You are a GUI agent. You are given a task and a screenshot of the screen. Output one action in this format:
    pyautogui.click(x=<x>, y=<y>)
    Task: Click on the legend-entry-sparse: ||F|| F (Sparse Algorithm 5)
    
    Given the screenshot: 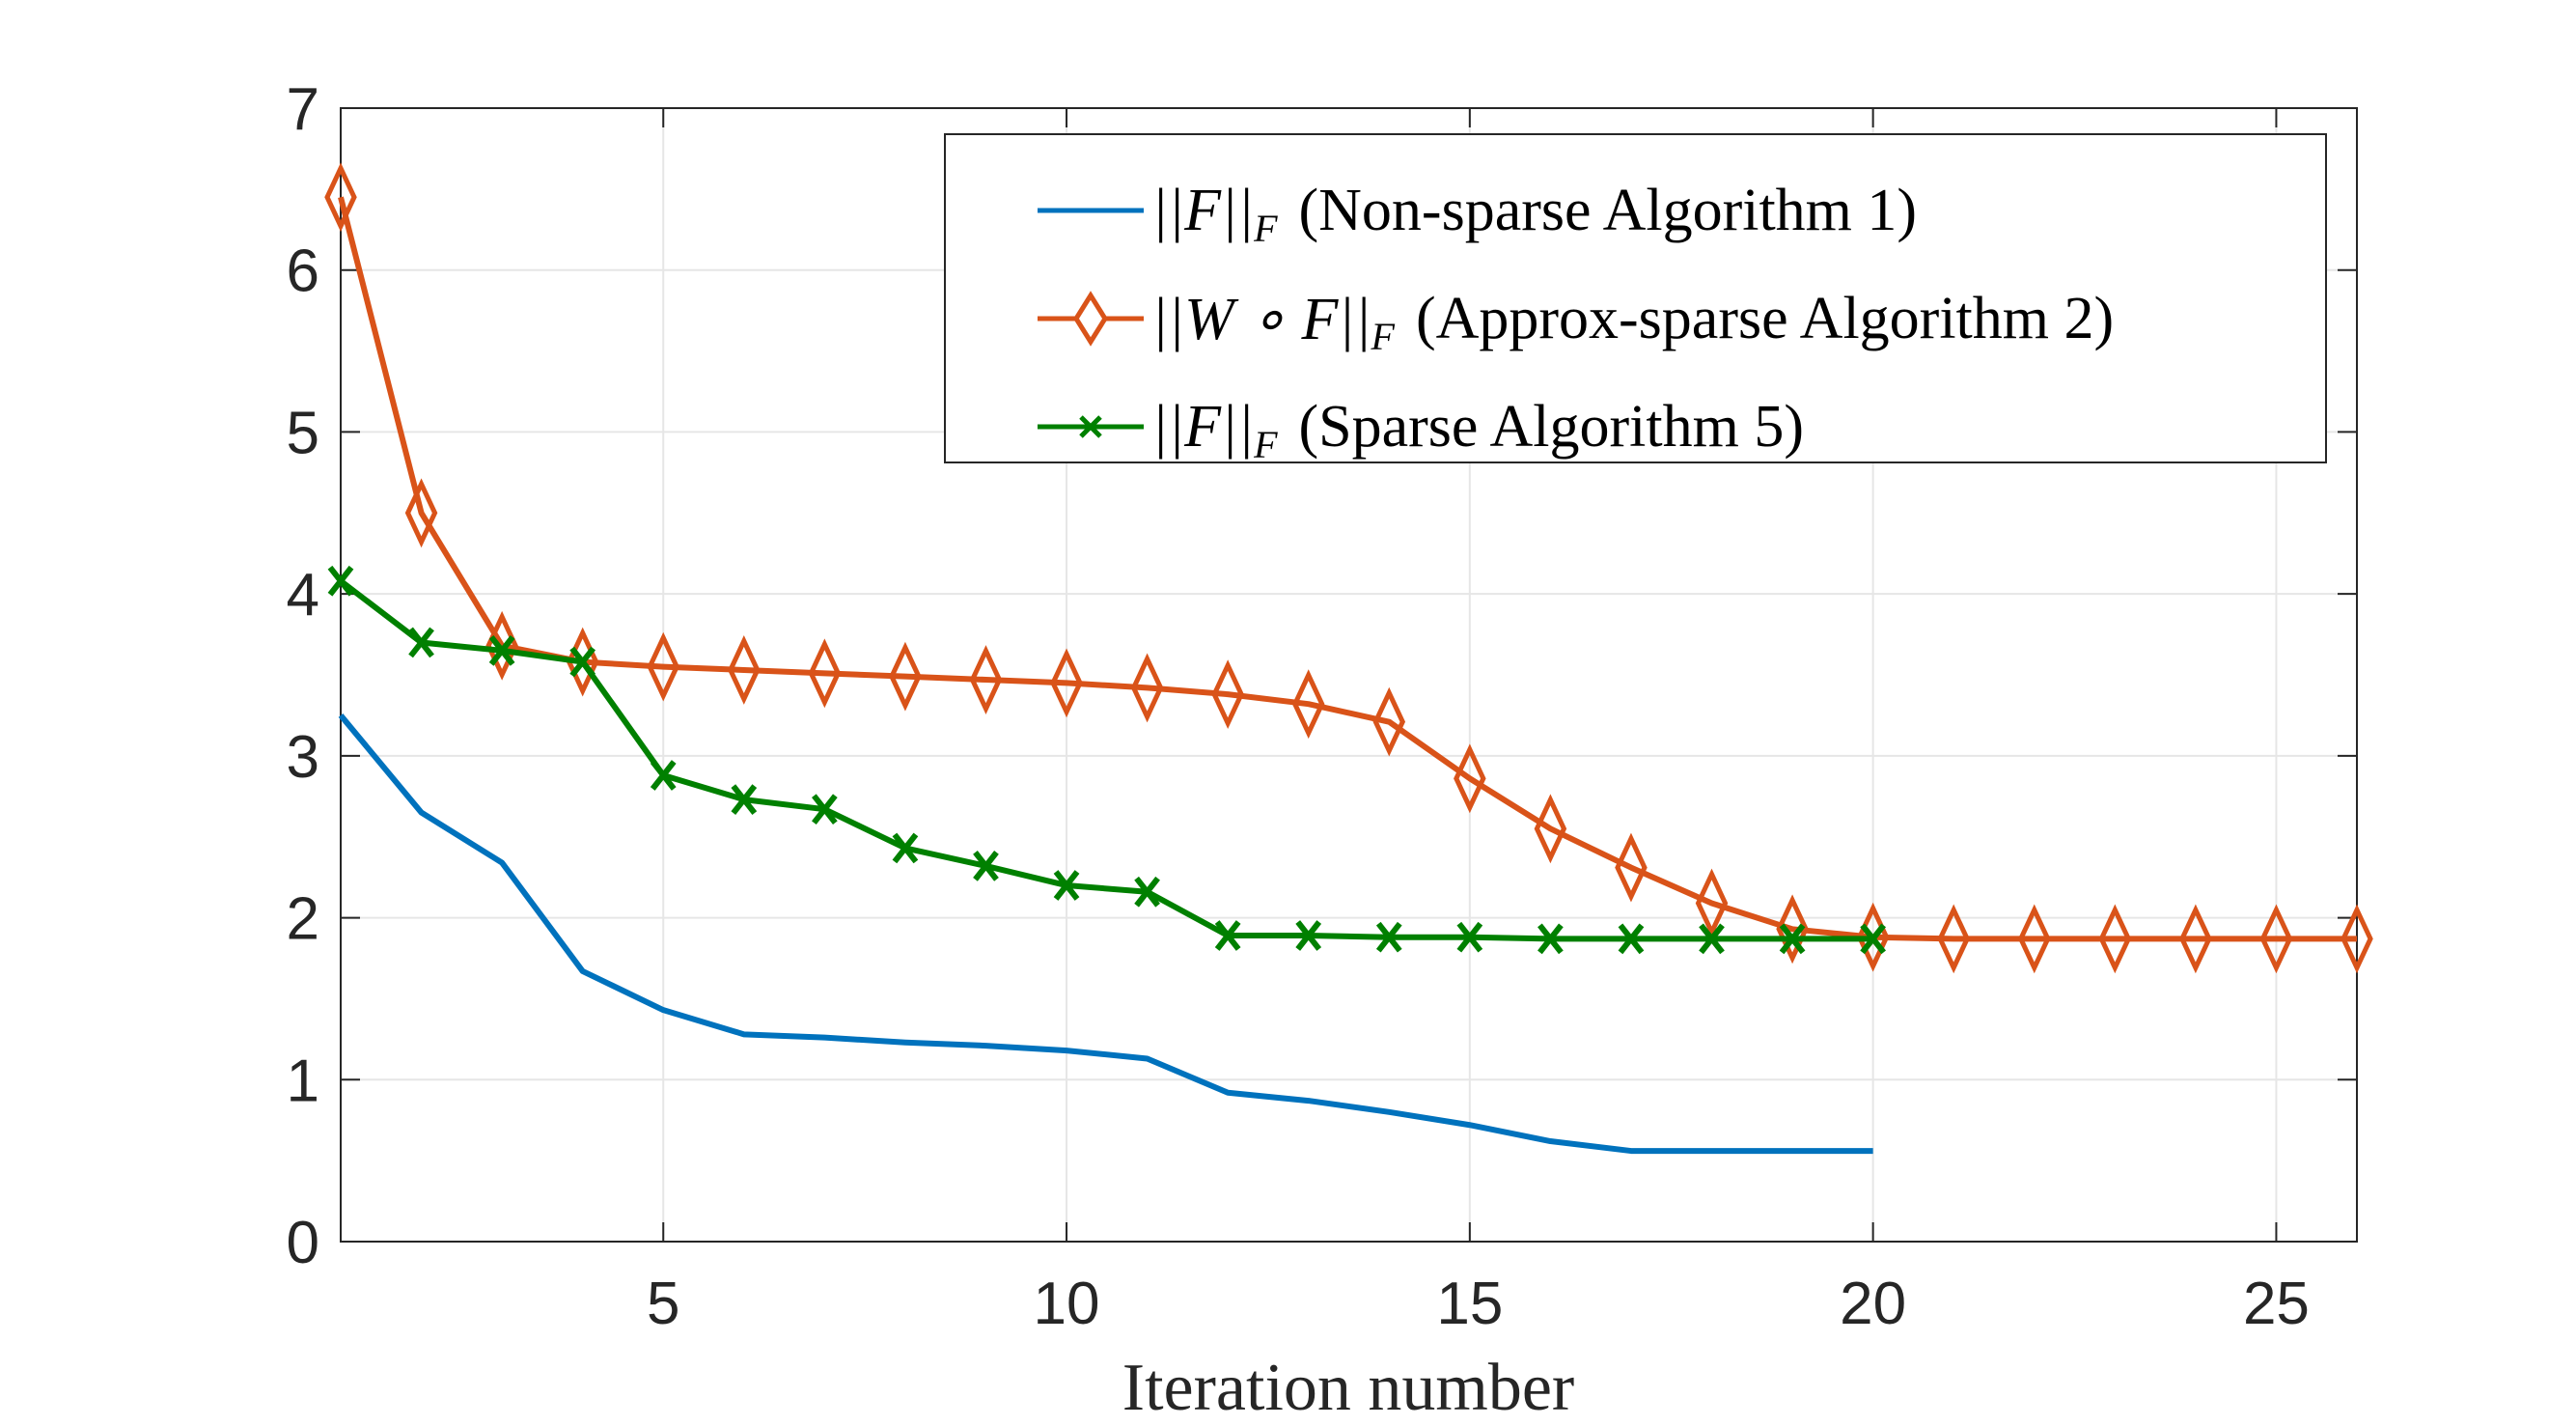 What is the action you would take?
    pyautogui.click(x=1375, y=426)
    